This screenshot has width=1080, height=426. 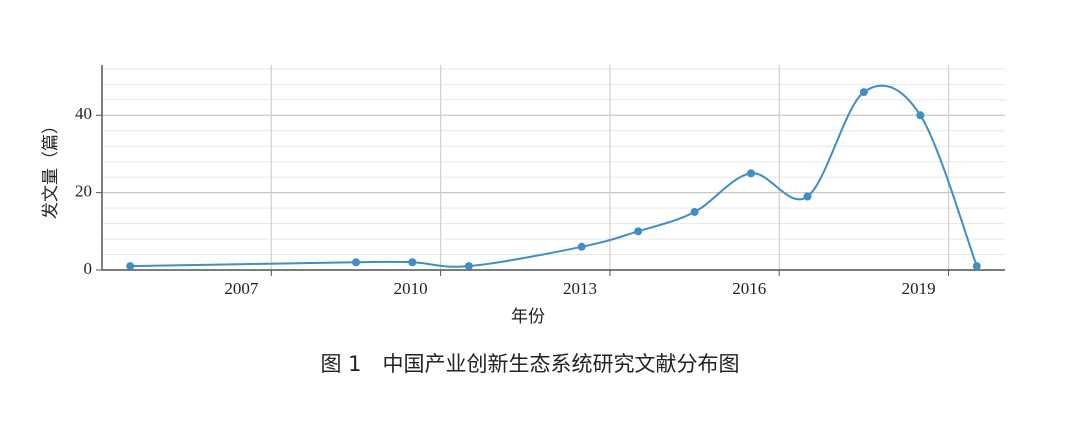 I want to click on x-tick-label: 2007, so click(x=241, y=288).